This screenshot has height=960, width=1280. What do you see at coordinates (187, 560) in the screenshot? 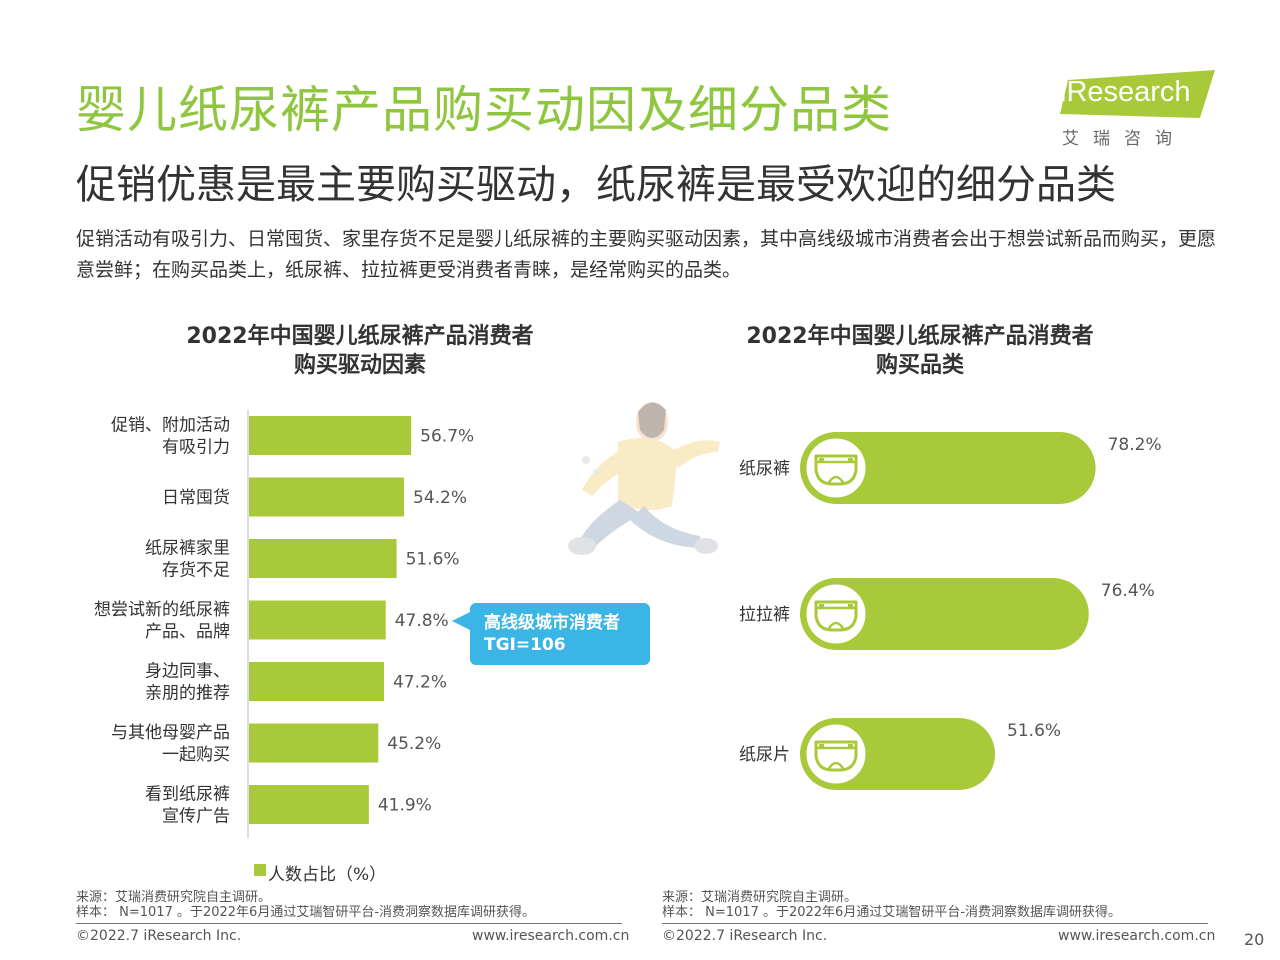
I see `left-category-label-2: 纸尿裤家里存货不足` at bounding box center [187, 560].